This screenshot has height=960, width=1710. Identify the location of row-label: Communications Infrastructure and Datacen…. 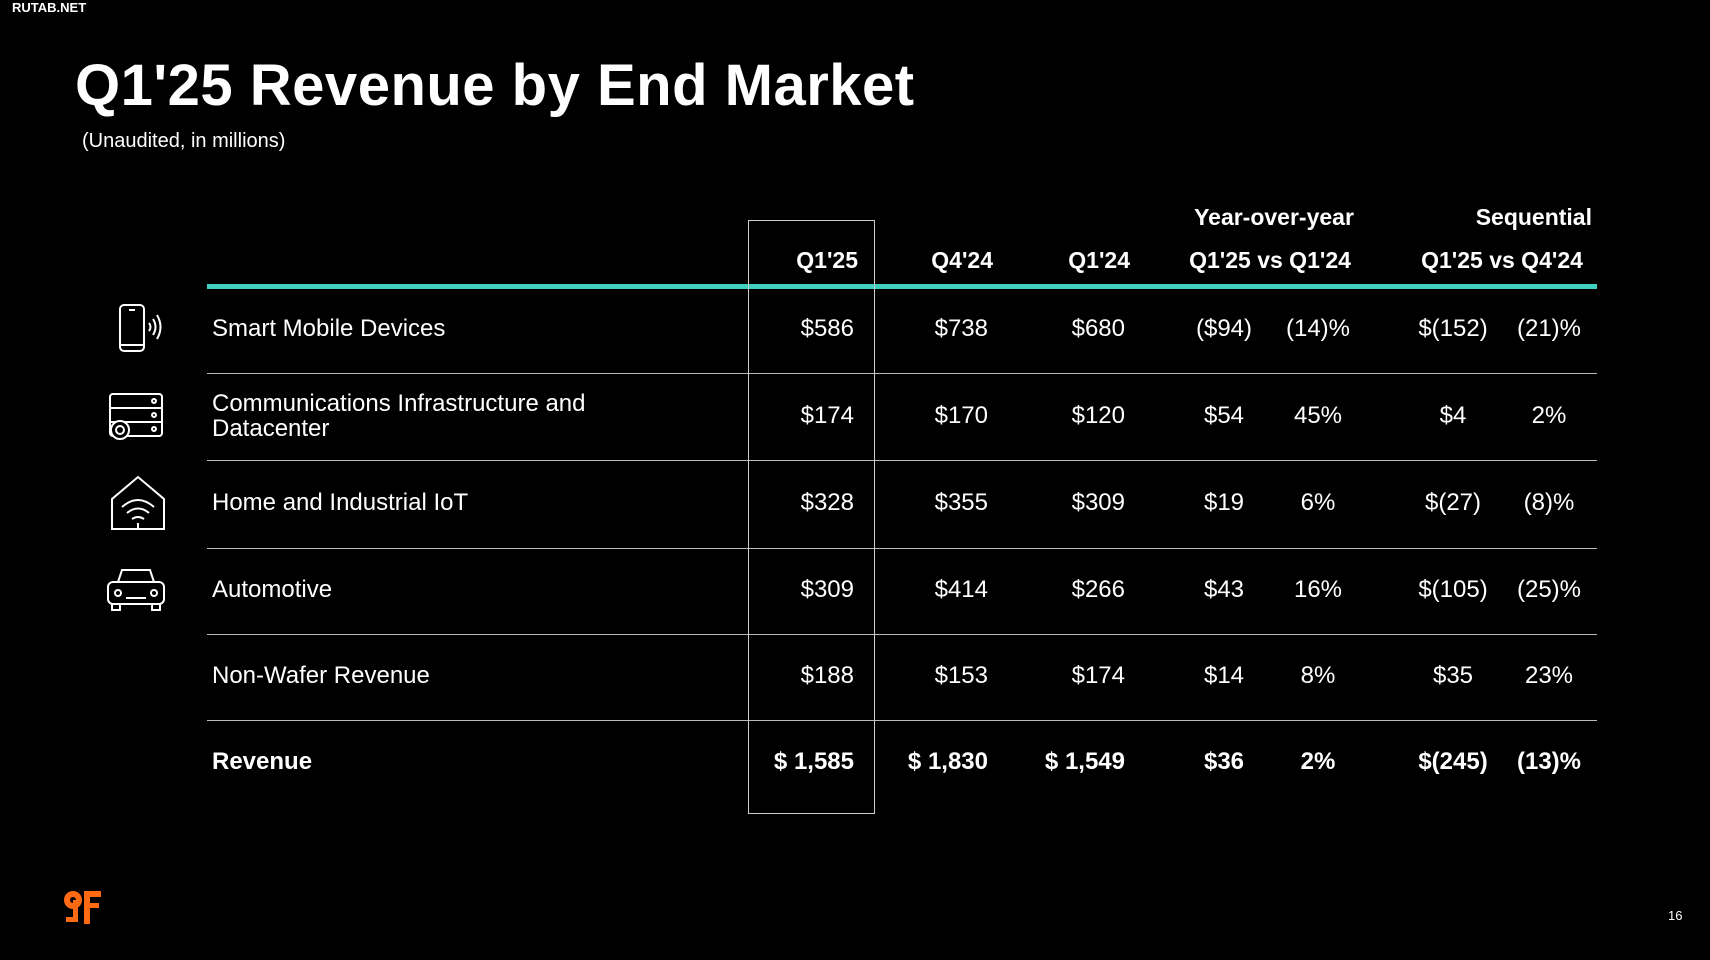
(399, 416).